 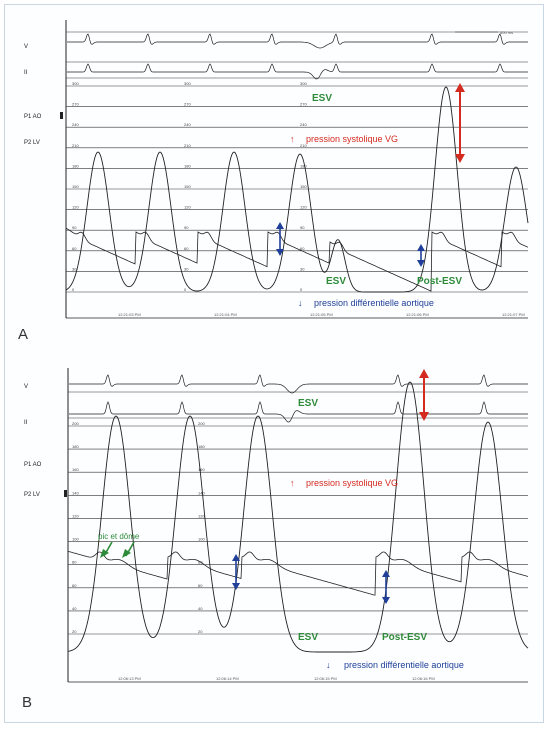 I want to click on ecg-trace-v, so click(x=298, y=384).